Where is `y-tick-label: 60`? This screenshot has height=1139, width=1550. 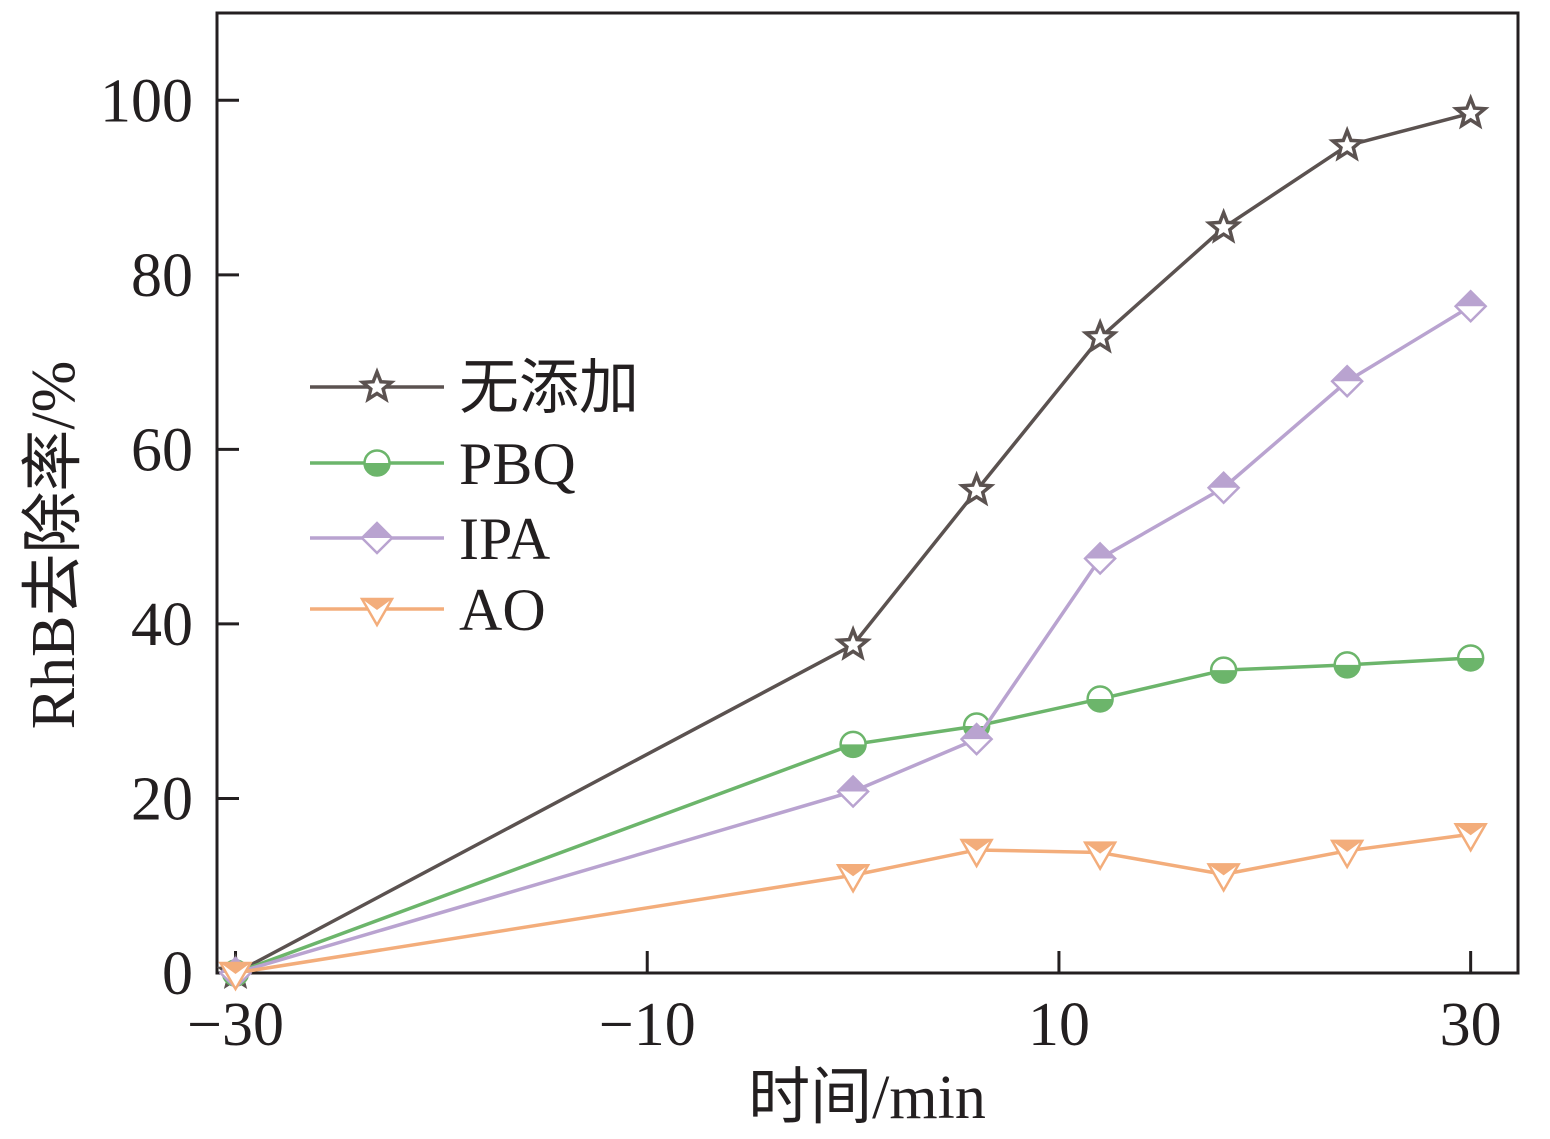 y-tick-label: 60 is located at coordinates (162, 450).